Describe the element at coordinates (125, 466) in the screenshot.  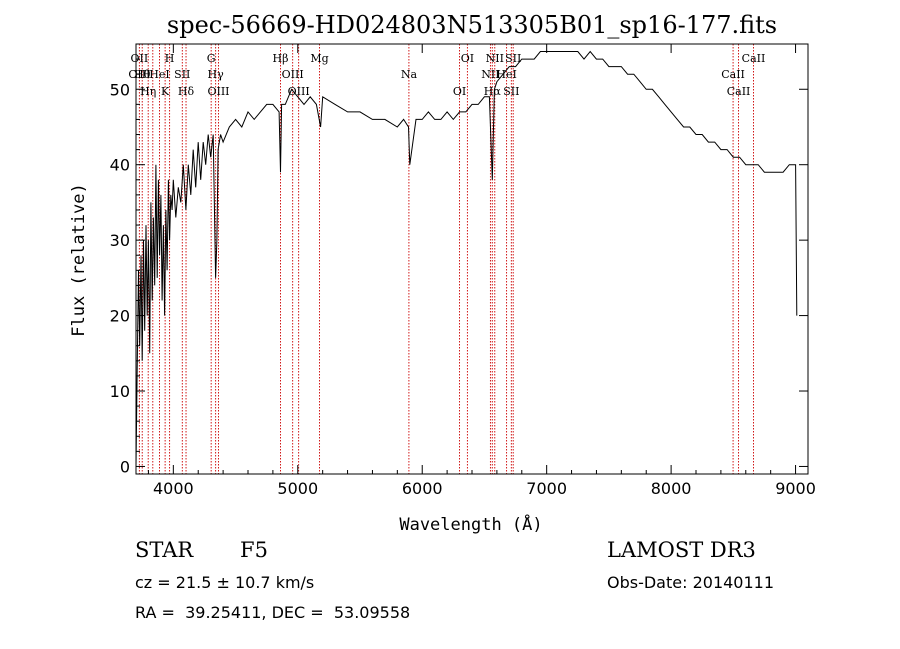
I see `y-tick-label: 0` at that location.